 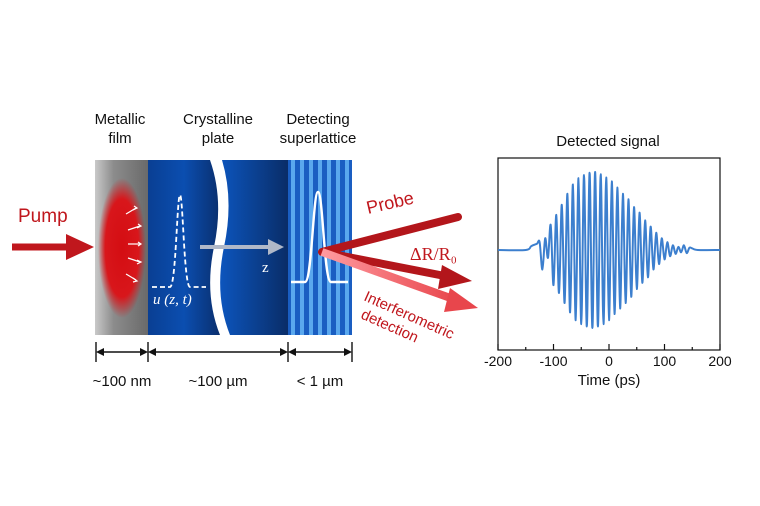 I want to click on reflectance-label: ΔR/R₀, so click(x=433, y=254).